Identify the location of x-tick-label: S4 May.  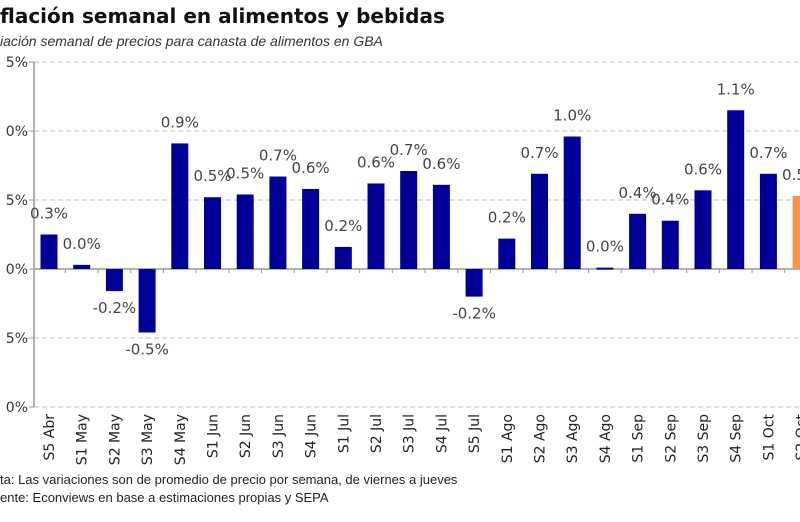
(181, 439).